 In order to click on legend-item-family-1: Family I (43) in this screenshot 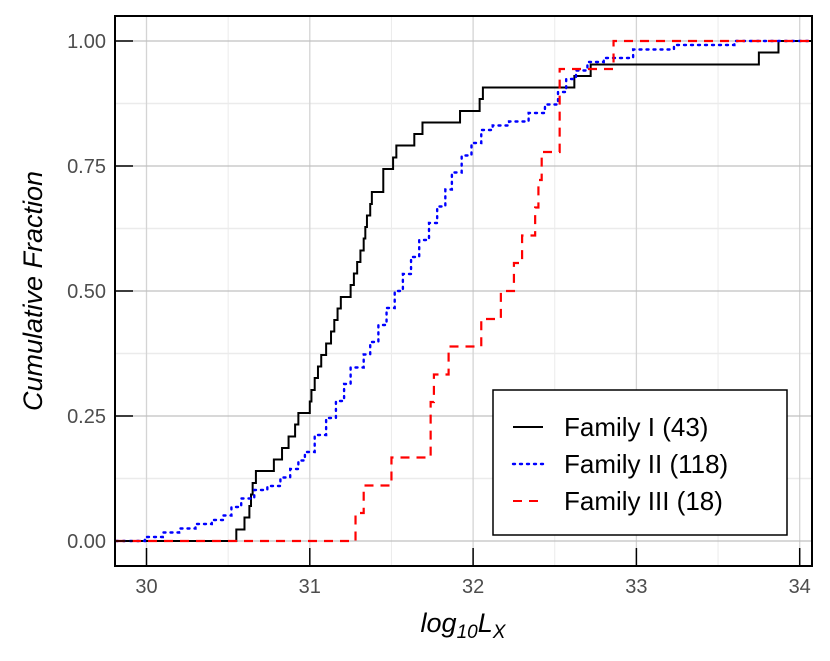, I will do `click(610, 427)`.